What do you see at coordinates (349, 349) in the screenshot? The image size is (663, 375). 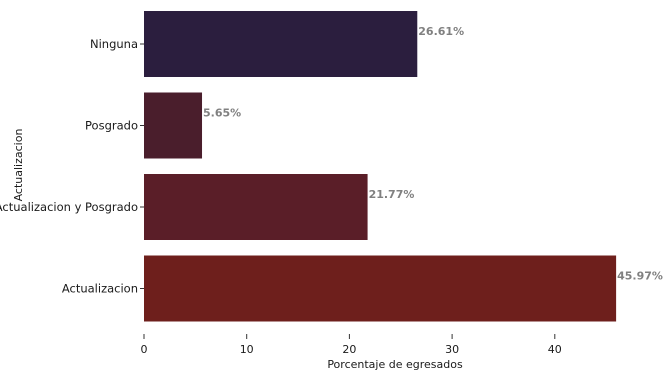 I see `x-tick-label: 20` at bounding box center [349, 349].